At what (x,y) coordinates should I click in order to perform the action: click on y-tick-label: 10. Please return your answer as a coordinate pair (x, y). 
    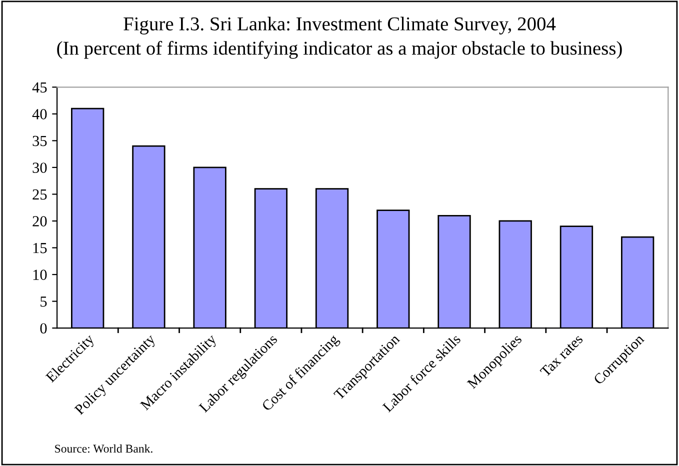
    Looking at the image, I should click on (40, 275).